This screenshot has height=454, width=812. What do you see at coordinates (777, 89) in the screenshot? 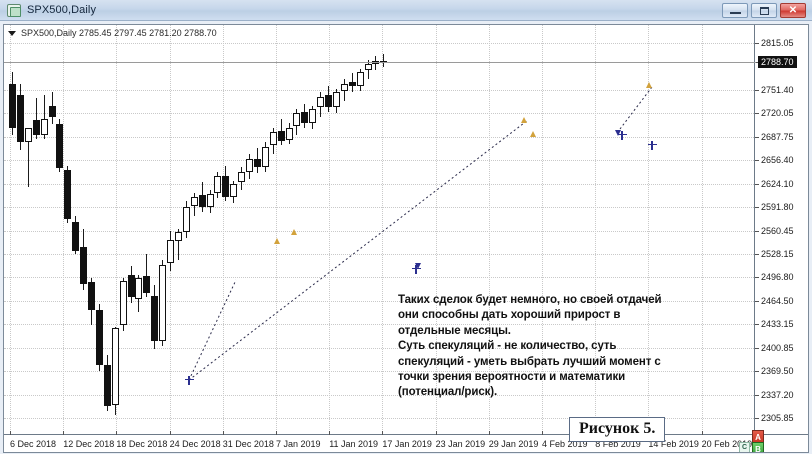
I see `price-axis-label: 2751.40` at bounding box center [777, 89].